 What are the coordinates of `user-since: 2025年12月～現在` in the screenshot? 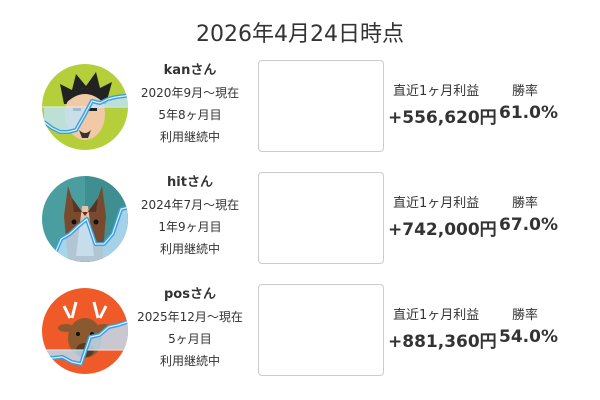 It's located at (190, 317).